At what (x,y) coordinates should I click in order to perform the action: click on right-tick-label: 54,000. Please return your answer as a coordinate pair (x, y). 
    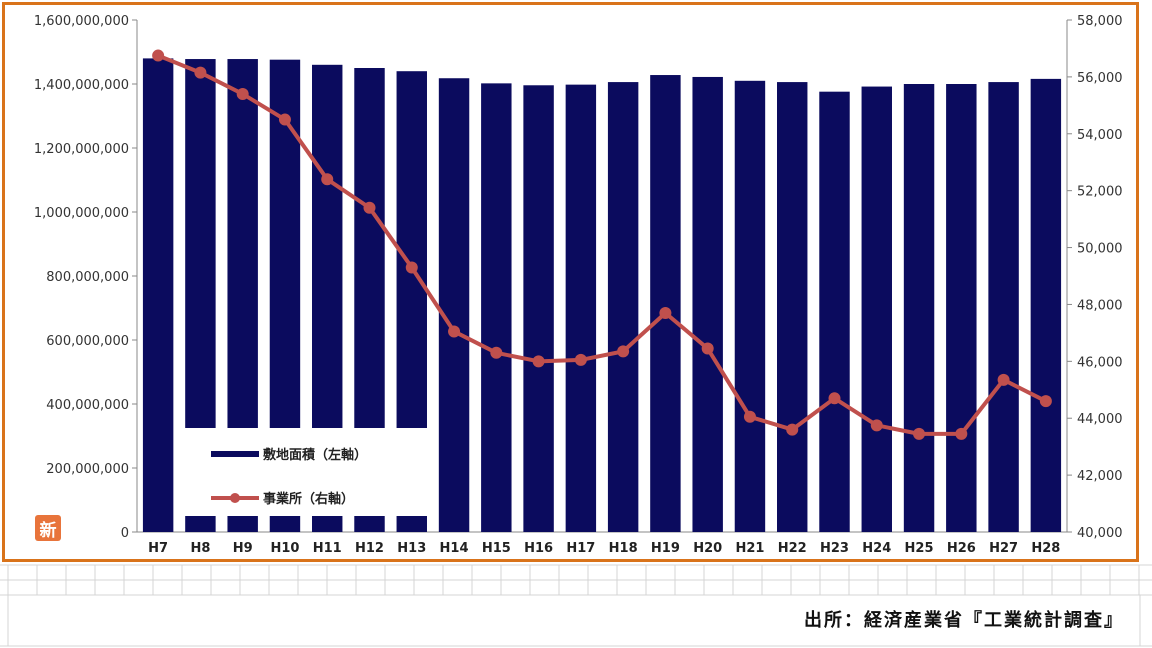
    Looking at the image, I should click on (1100, 135).